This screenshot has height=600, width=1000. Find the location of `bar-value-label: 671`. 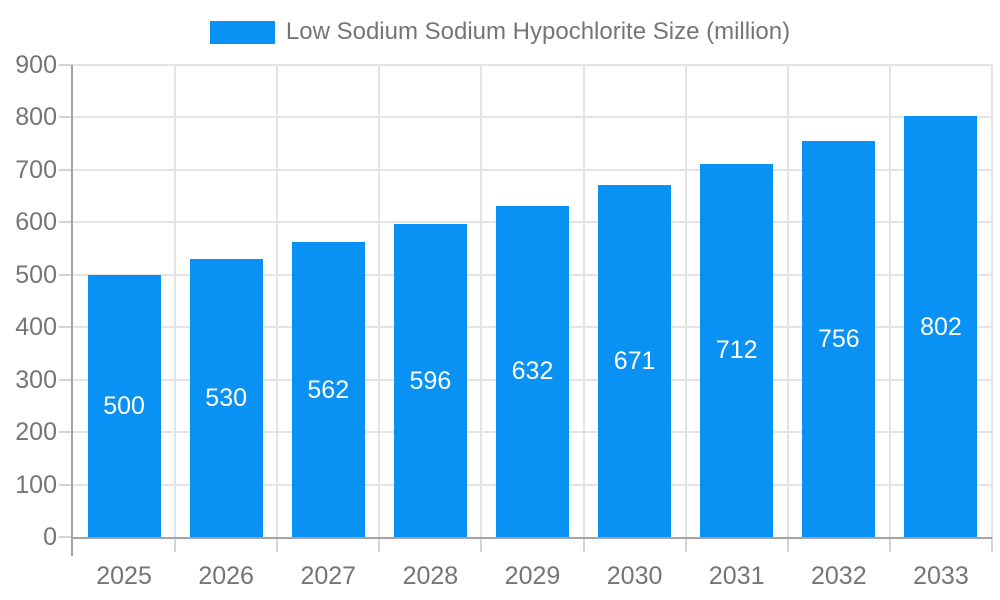

bar-value-label: 671 is located at coordinates (634, 361).